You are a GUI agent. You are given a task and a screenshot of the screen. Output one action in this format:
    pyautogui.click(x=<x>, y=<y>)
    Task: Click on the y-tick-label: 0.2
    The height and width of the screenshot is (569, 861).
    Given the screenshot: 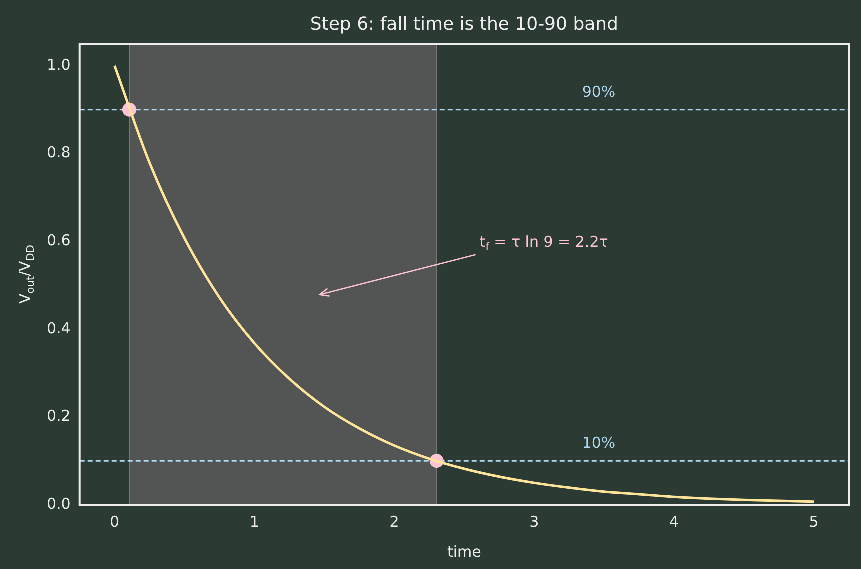 What is the action you would take?
    pyautogui.click(x=58, y=416)
    